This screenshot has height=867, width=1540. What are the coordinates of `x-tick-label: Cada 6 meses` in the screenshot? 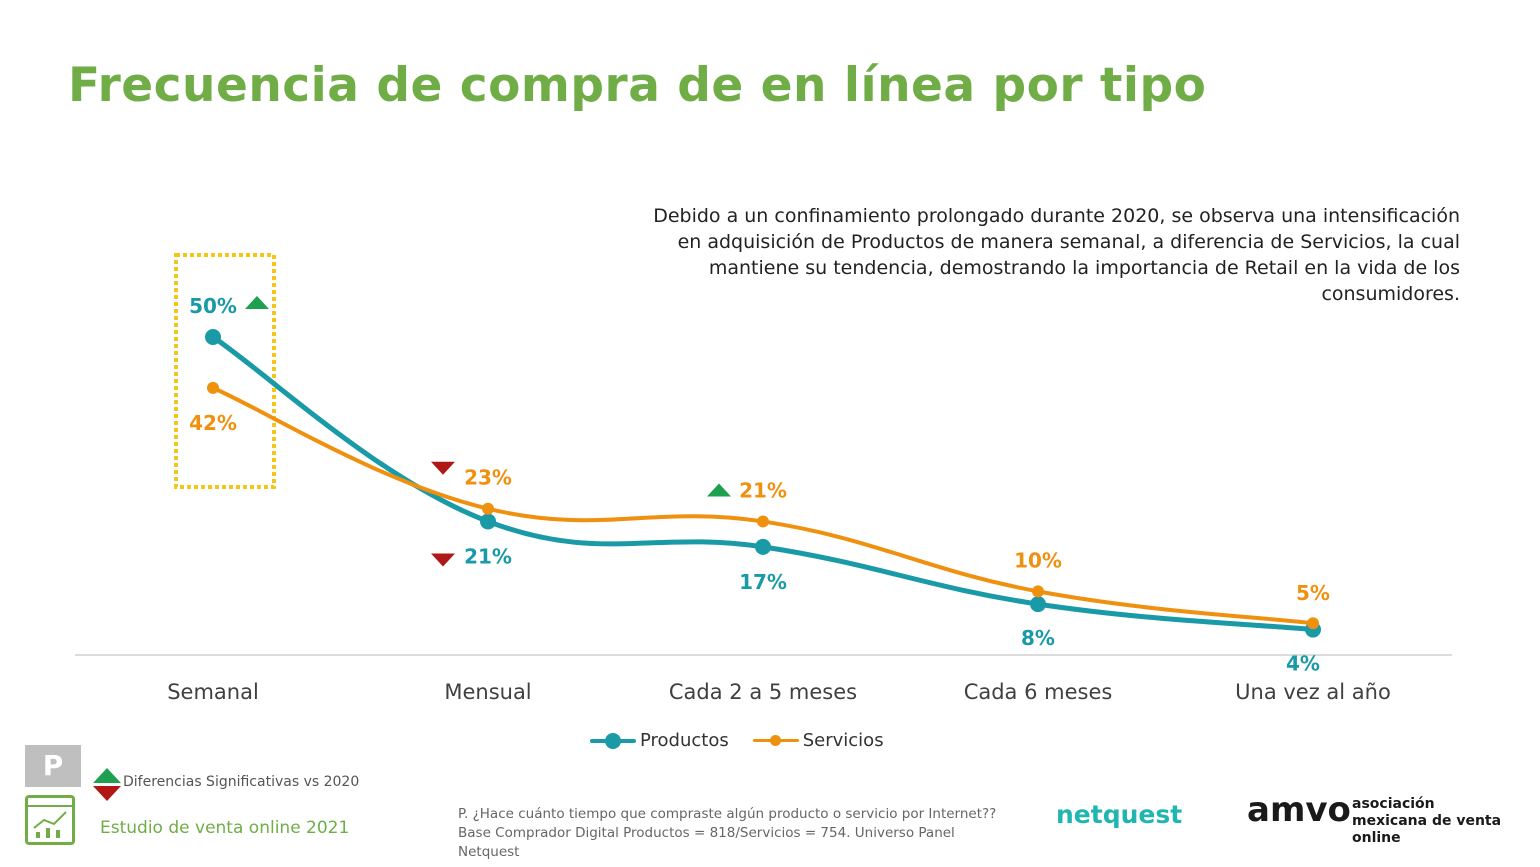 It's located at (1038, 692).